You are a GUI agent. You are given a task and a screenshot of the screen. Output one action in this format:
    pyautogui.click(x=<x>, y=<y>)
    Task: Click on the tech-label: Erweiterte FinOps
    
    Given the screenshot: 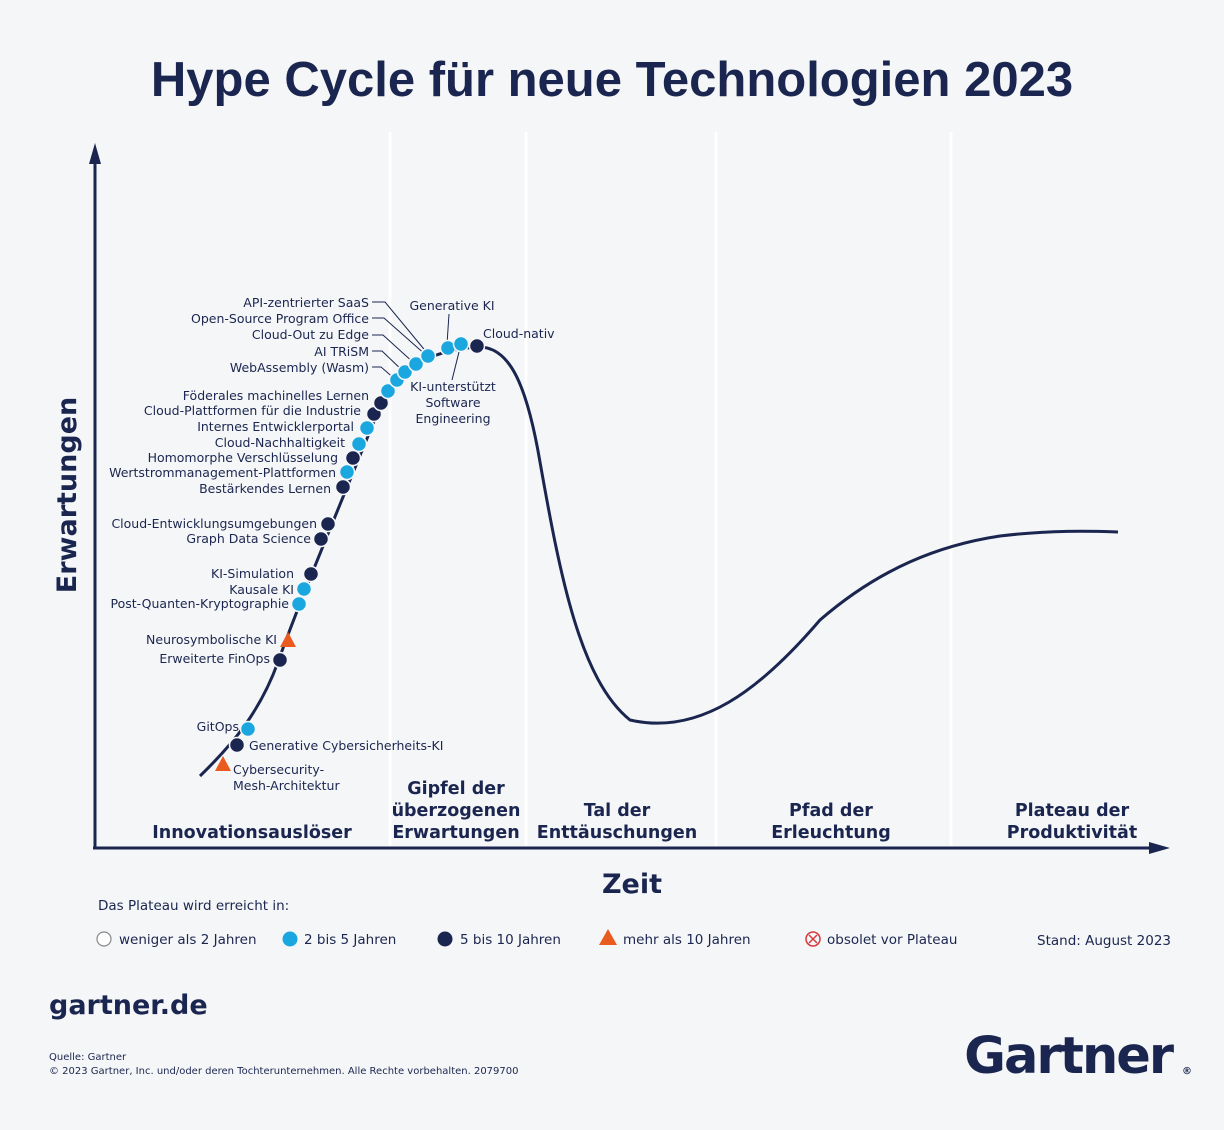 What is the action you would take?
    pyautogui.click(x=214, y=658)
    